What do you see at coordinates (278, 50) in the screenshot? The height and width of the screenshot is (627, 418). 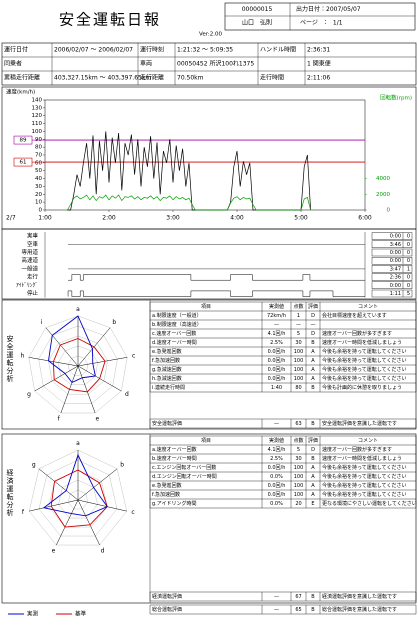 I see `info-label: ハンドル時間` at bounding box center [278, 50].